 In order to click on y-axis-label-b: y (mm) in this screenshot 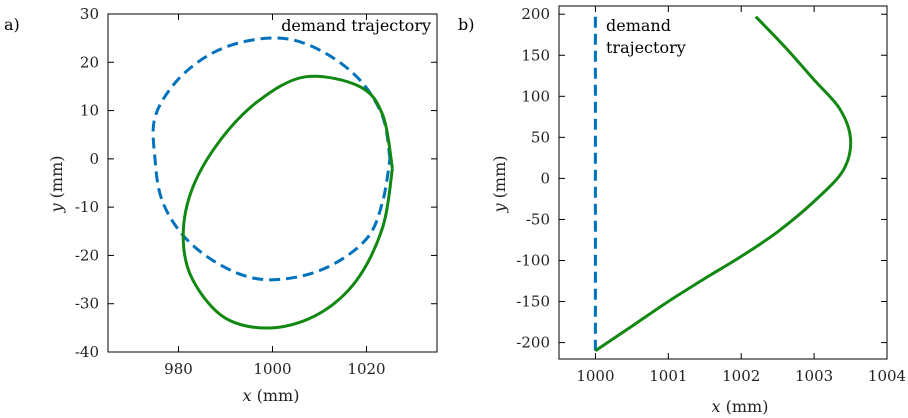, I will do `click(499, 185)`.